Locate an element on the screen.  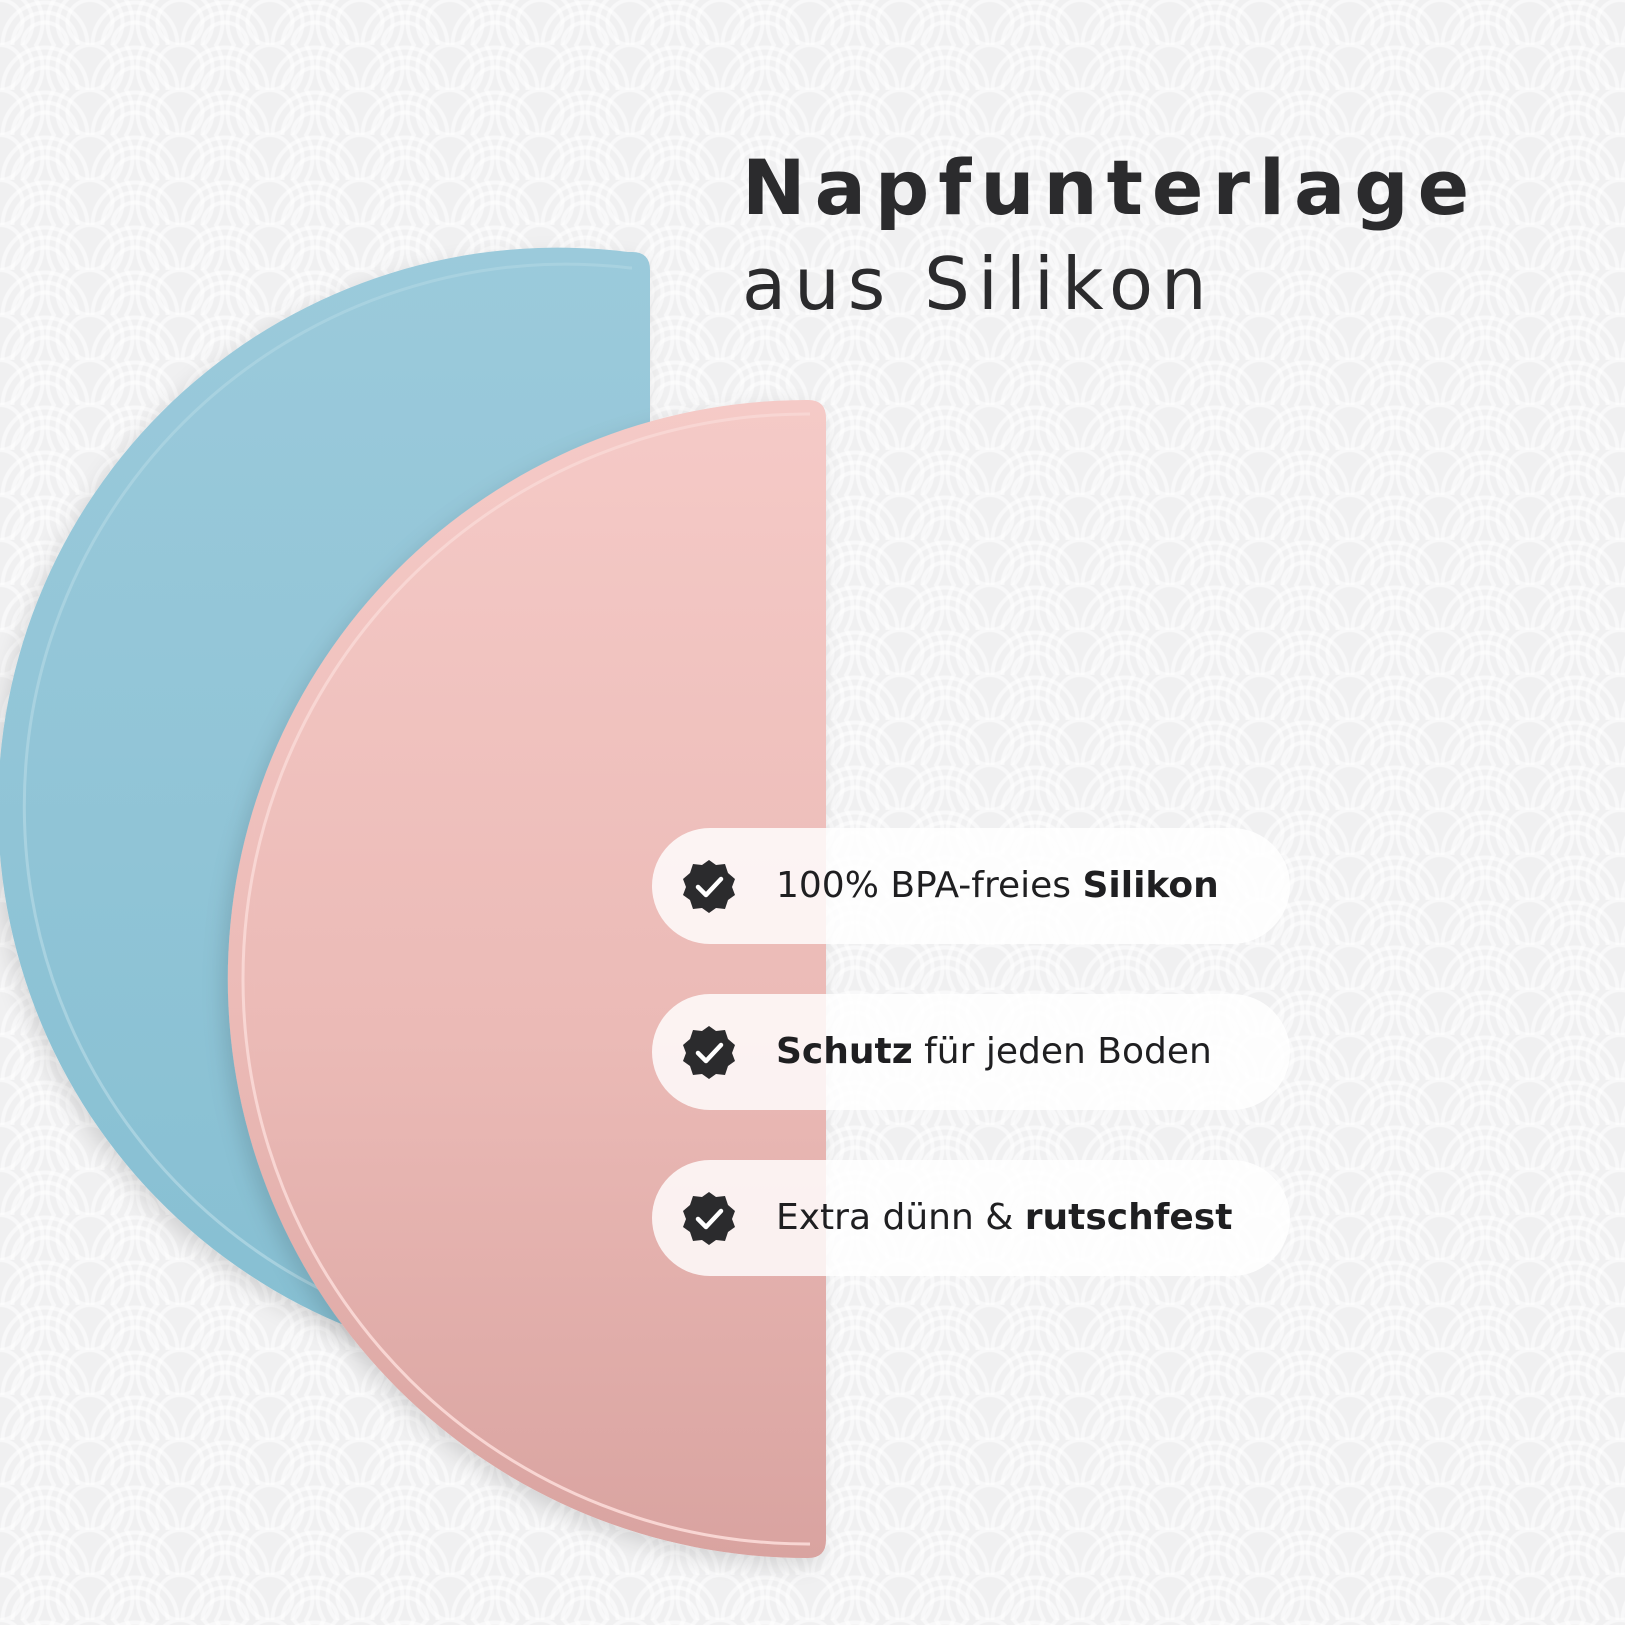
title-line-1: Napfunterlage is located at coordinates (1110, 187).